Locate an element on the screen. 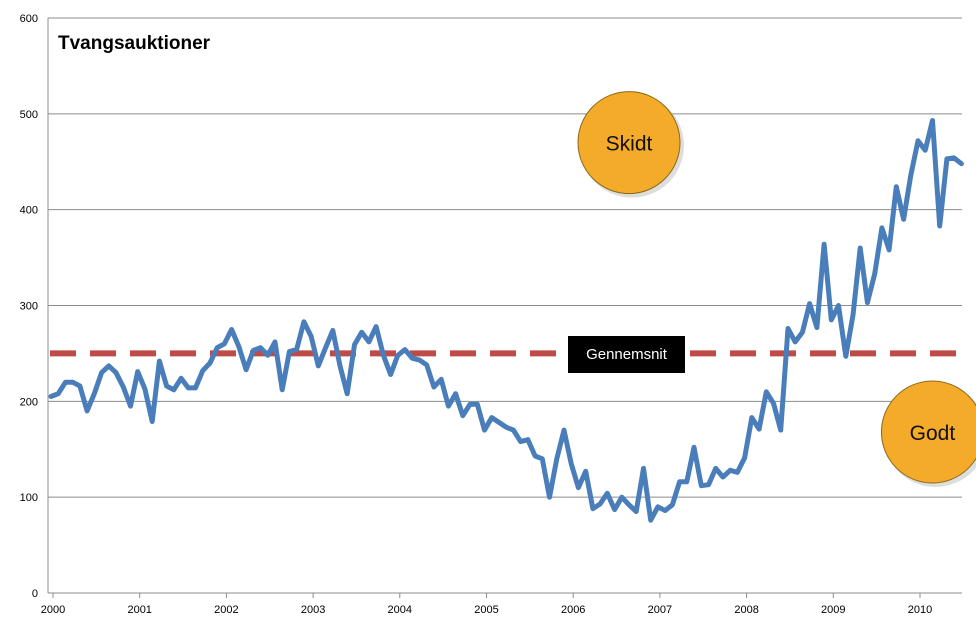 Image resolution: width=976 pixels, height=637 pixels. x-tick-label: 2005 is located at coordinates (486, 610).